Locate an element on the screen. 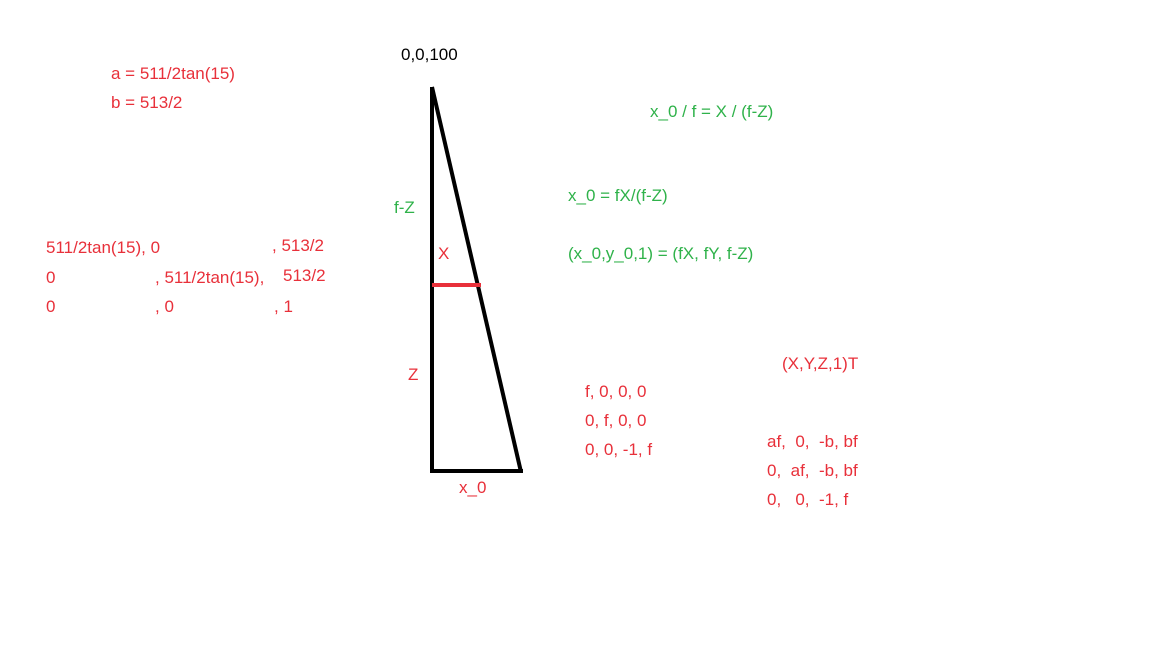 The height and width of the screenshot is (648, 1152). intrinsic-r3c1: 0 is located at coordinates (51, 306).